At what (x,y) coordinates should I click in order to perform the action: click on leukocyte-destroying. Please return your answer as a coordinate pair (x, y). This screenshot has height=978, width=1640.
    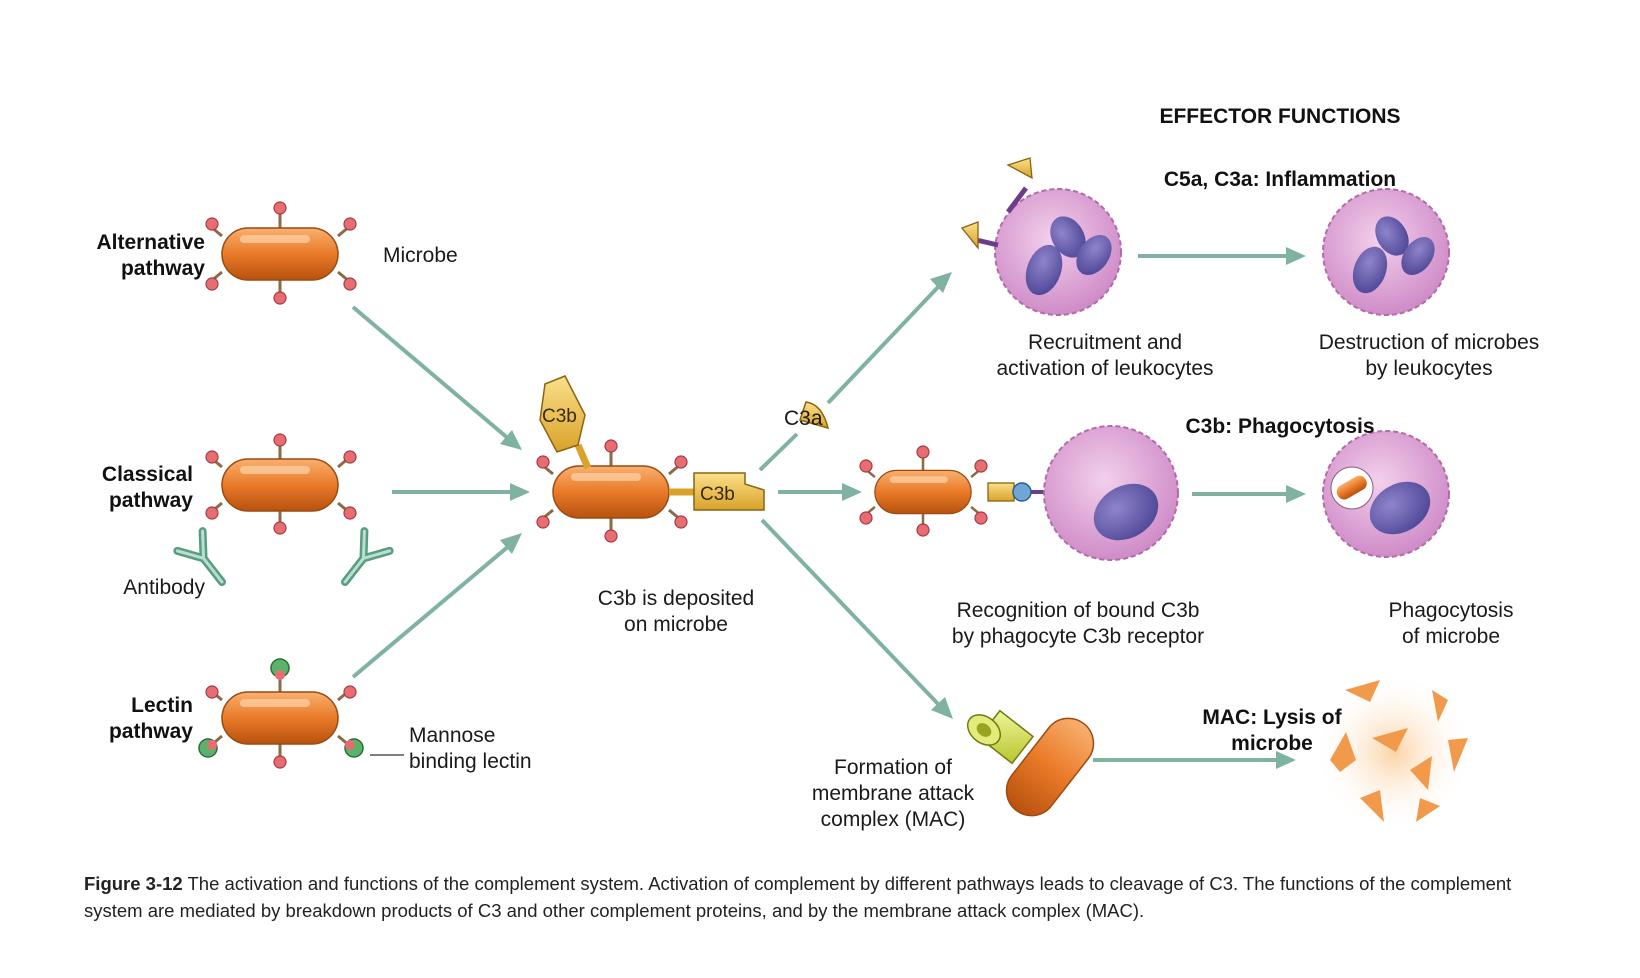
    Looking at the image, I should click on (1386, 252).